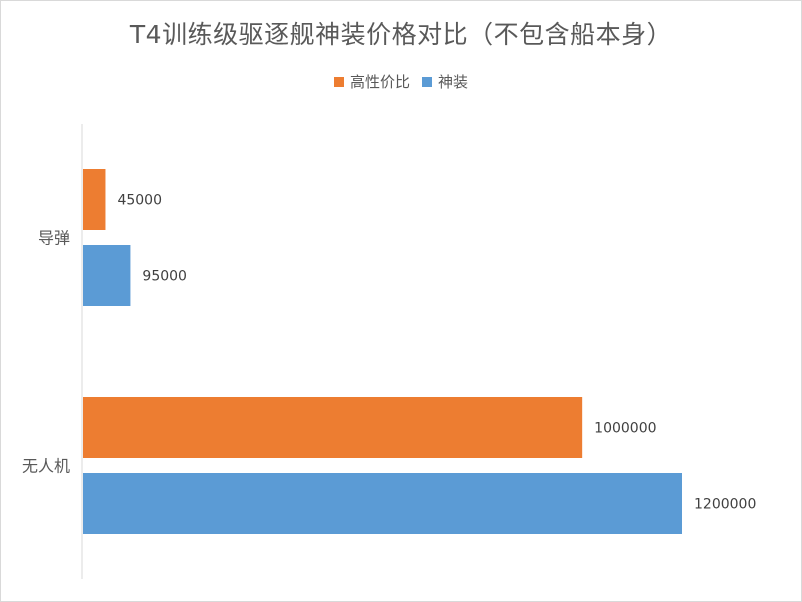 The image size is (802, 602). I want to click on legend-item-series-1: 神装, so click(445, 81).